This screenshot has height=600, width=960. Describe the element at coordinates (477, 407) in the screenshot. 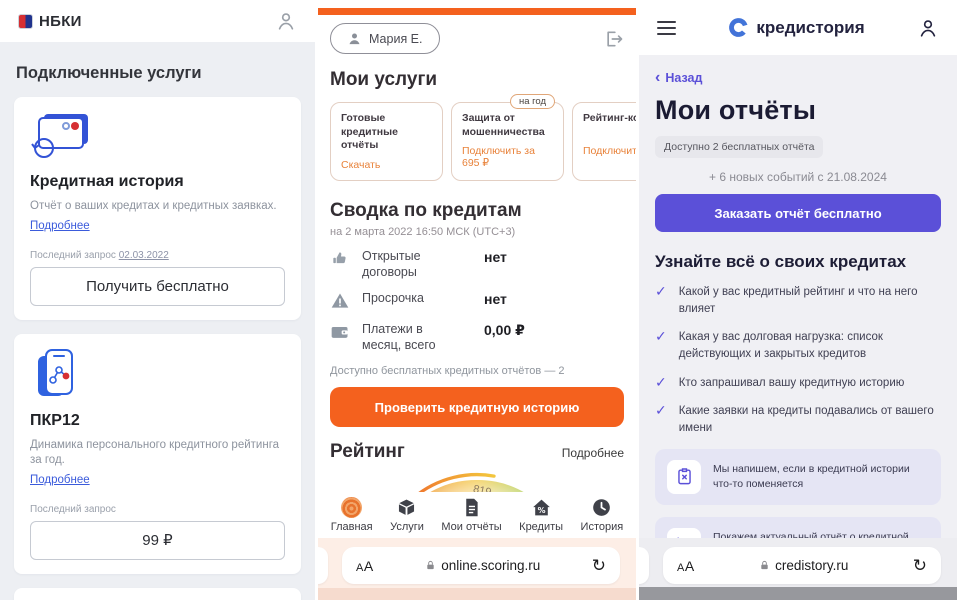

I see `check-history-button: Проверить кредитную историю` at that location.